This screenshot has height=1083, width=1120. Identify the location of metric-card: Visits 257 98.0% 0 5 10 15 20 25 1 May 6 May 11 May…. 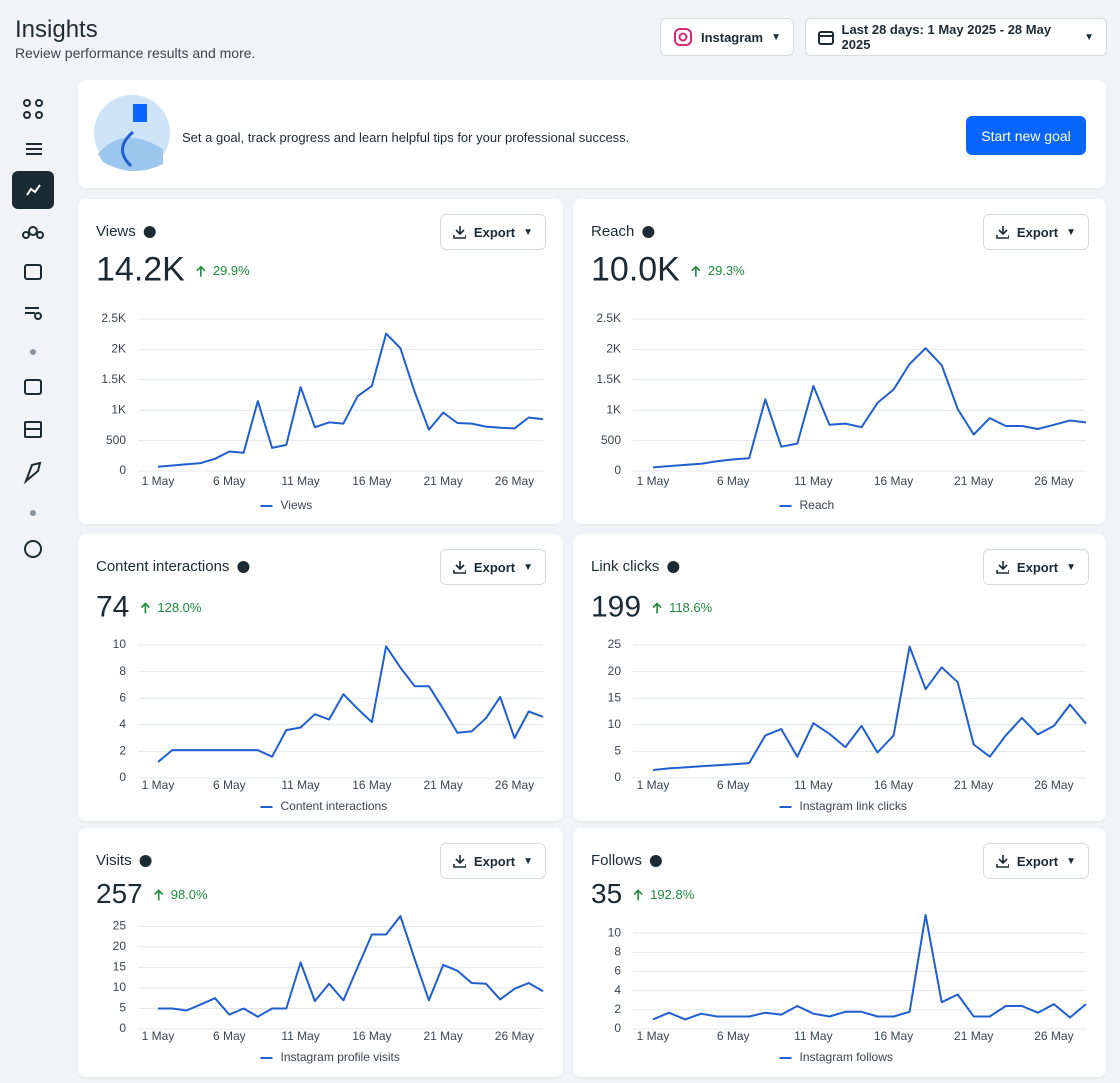
(320, 952).